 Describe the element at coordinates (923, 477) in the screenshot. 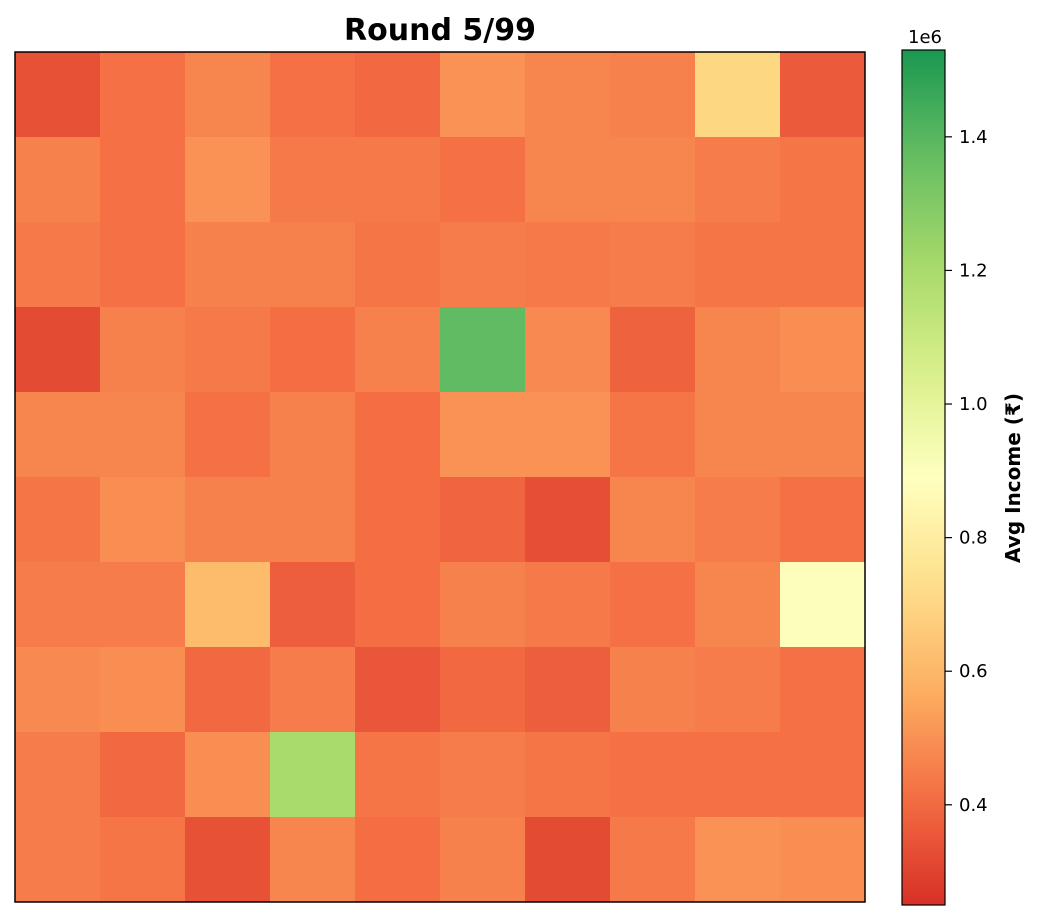

I see `colorbar` at that location.